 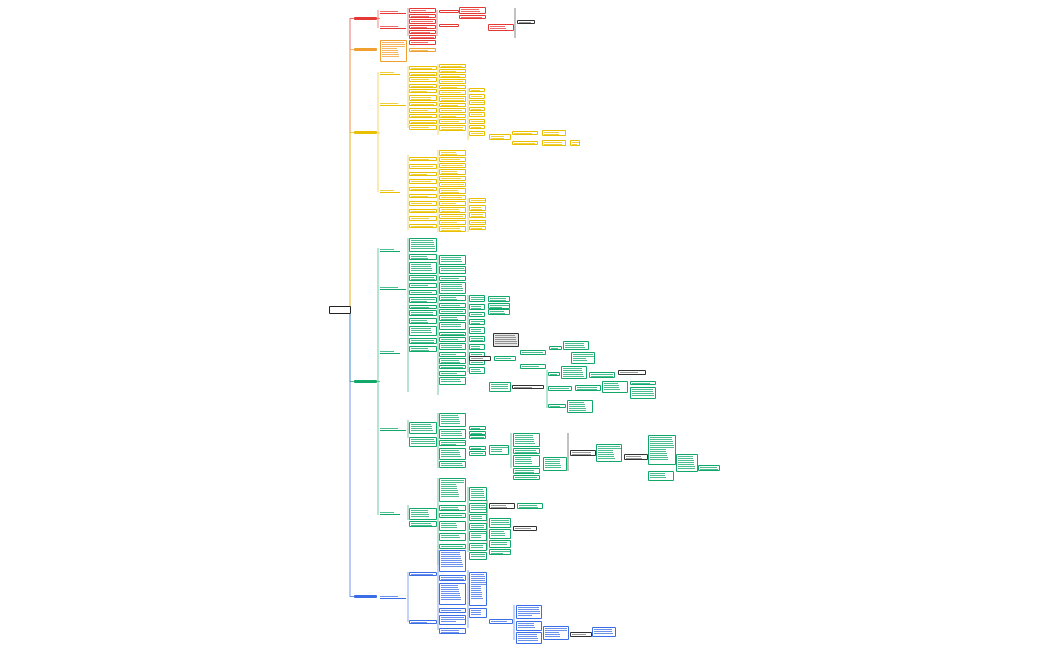 I want to click on branch-green-topic, so click(x=365, y=381).